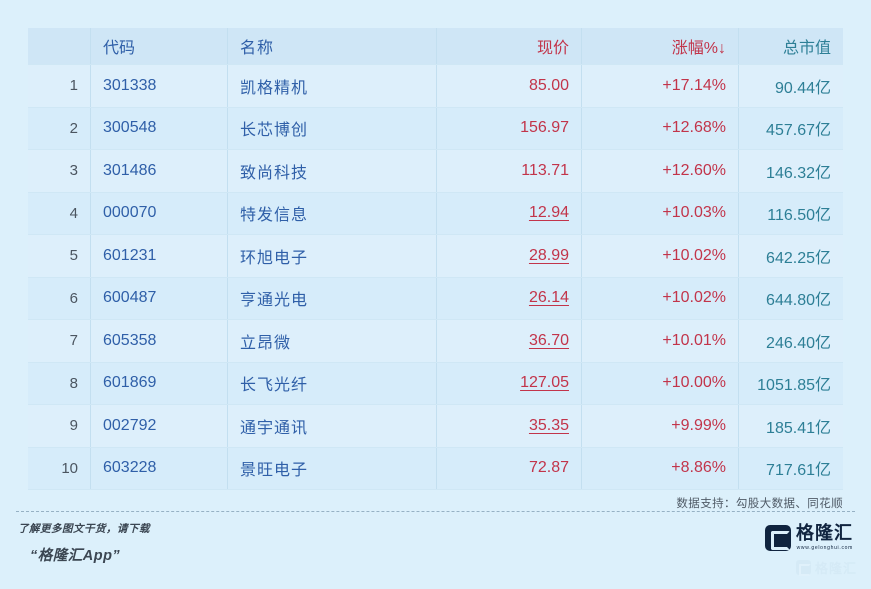  Describe the element at coordinates (509, 86) in the screenshot. I see `cell-price: 85.00` at that location.